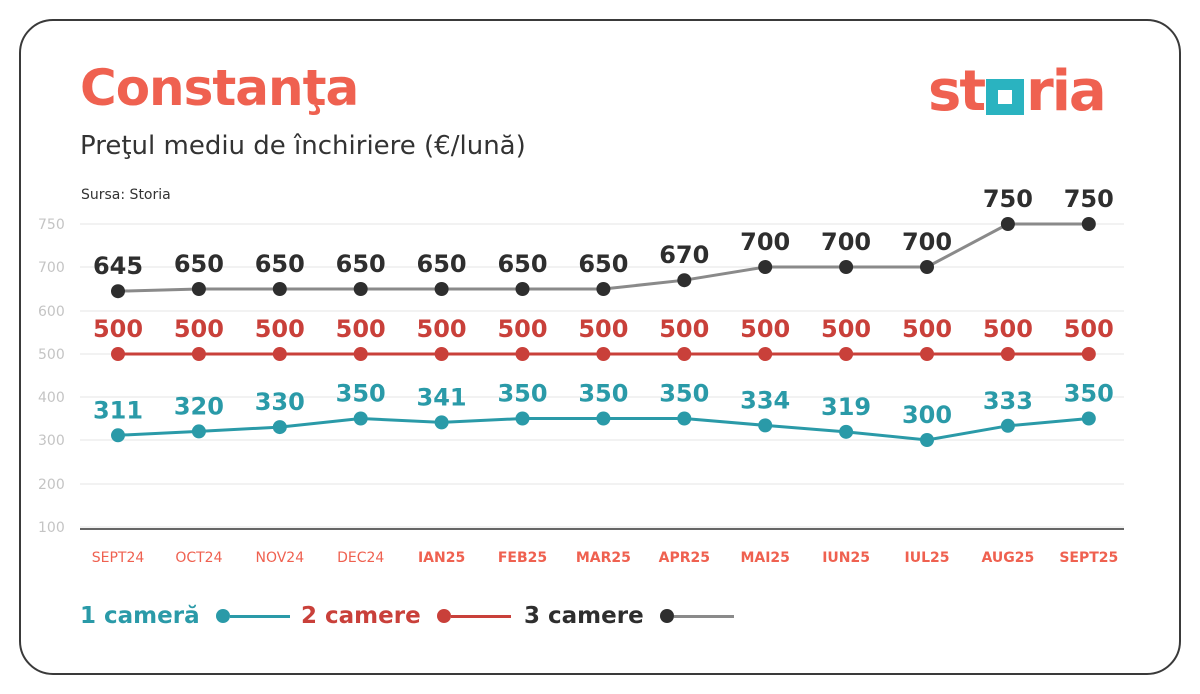  Describe the element at coordinates (118, 410) in the screenshot. I see `data-label: 311` at that location.